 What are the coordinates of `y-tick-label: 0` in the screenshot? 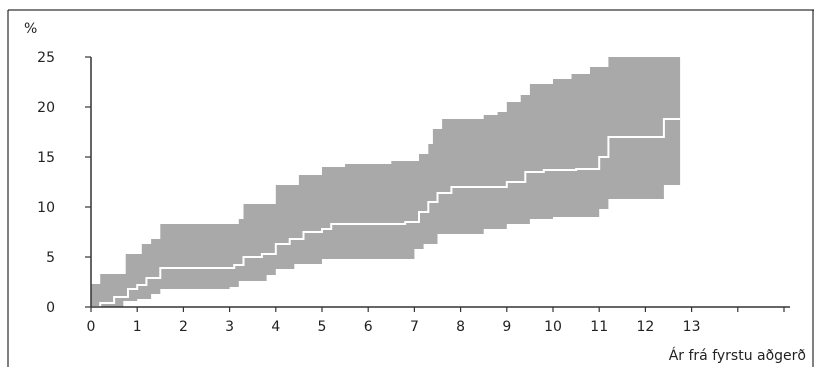 It's located at (50, 308).